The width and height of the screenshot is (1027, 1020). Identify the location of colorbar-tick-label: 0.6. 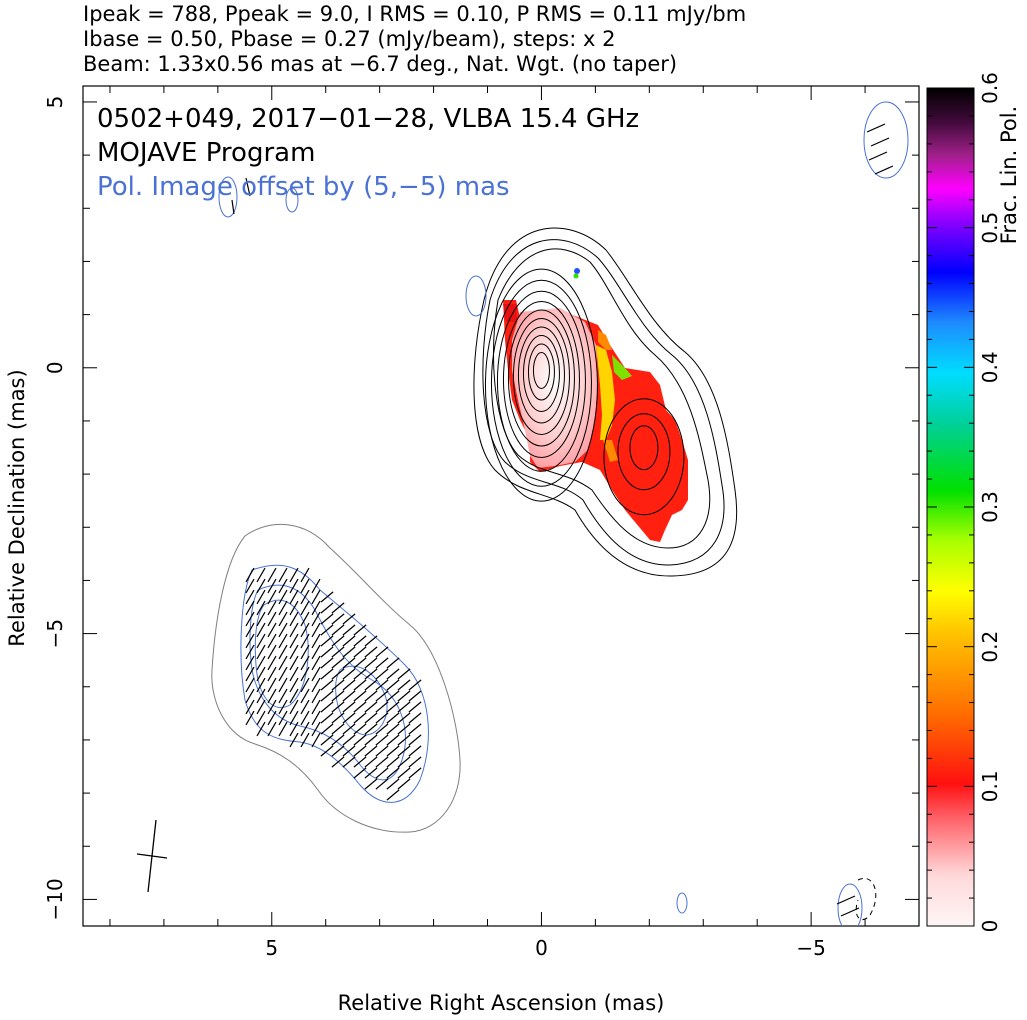
(990, 88).